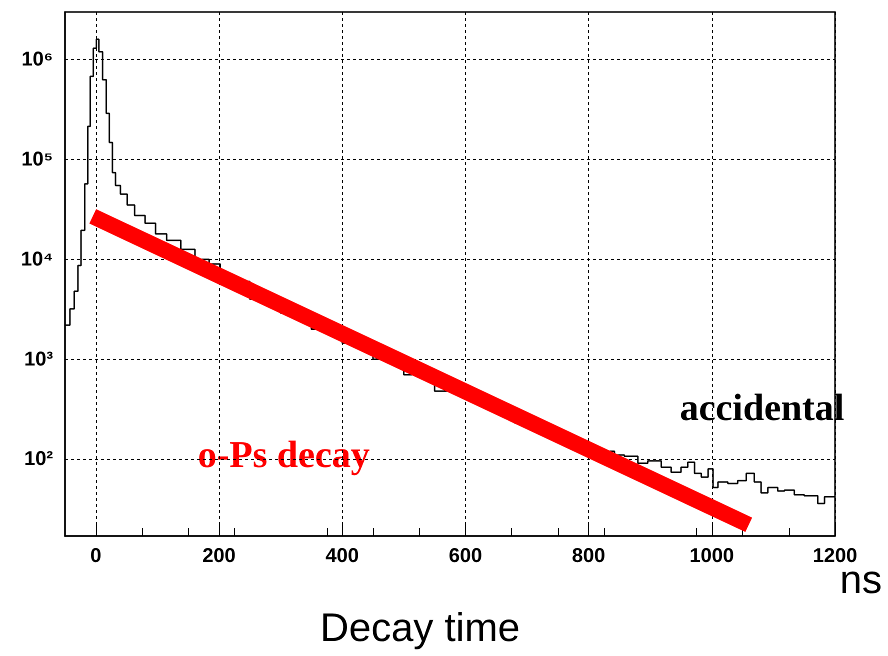  I want to click on x-tick-label: 200, so click(219, 556).